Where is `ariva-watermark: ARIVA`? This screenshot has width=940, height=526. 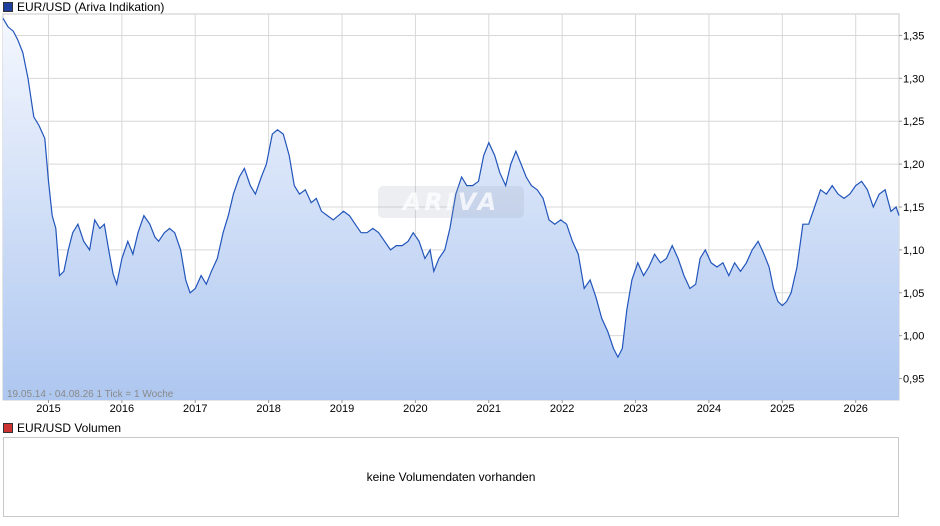
ariva-watermark: ARIVA is located at coordinates (451, 202).